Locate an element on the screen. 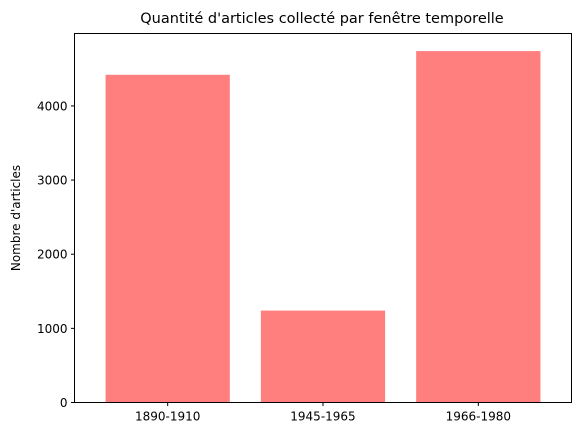 The image size is (580, 436). x-axis-ticks: 1890-1910 1945-1965 1966-1980 is located at coordinates (323, 413).